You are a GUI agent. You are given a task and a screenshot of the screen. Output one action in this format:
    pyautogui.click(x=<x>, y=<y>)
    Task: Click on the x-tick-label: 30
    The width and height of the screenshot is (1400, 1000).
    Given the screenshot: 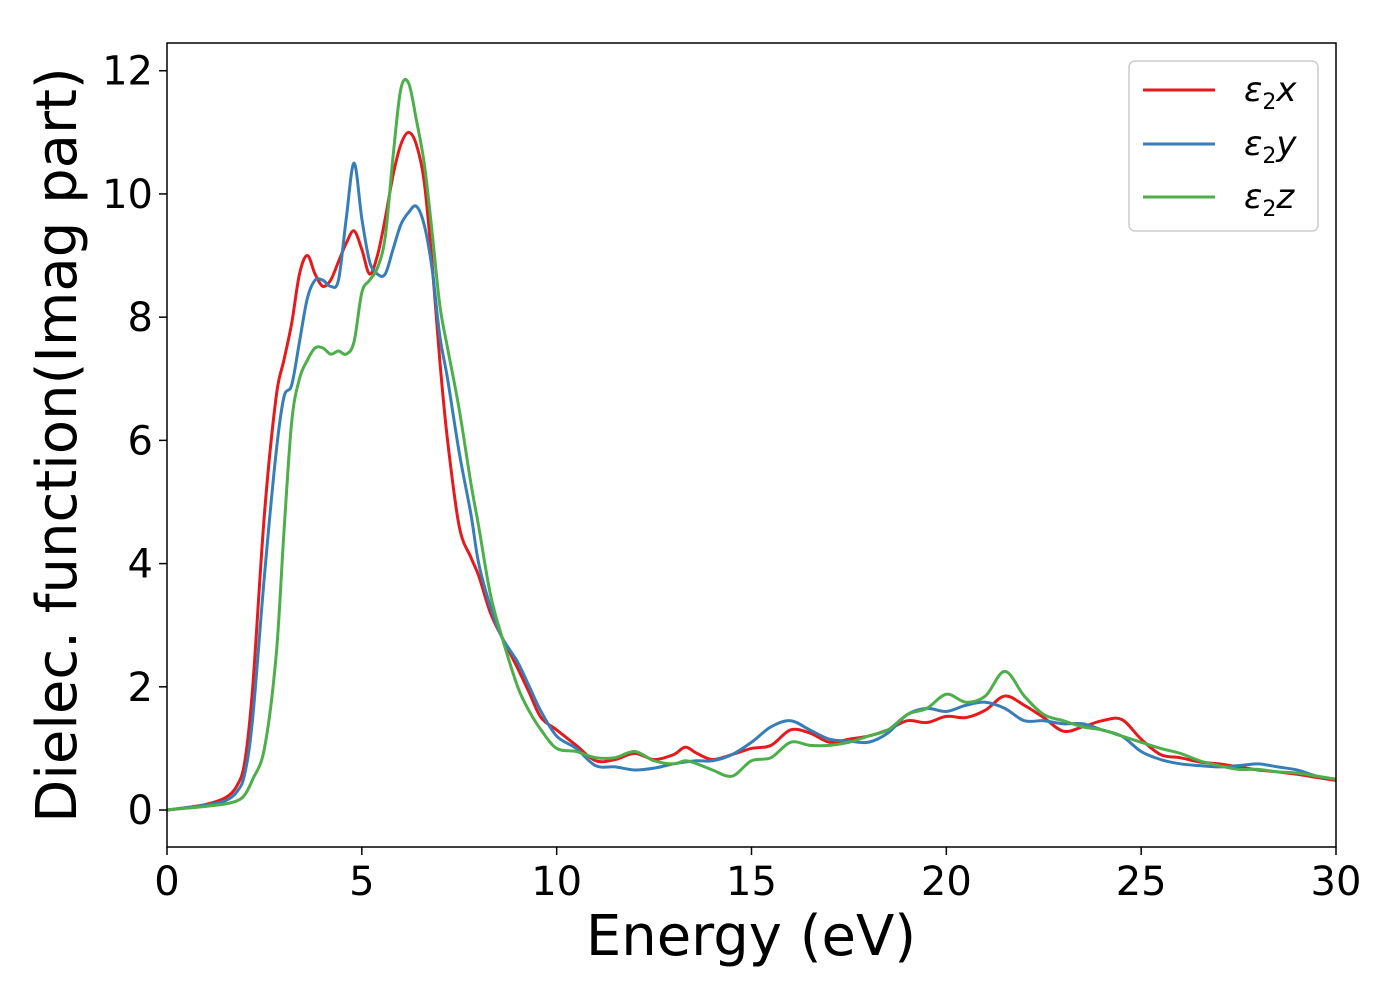 What is the action you would take?
    pyautogui.click(x=1336, y=882)
    